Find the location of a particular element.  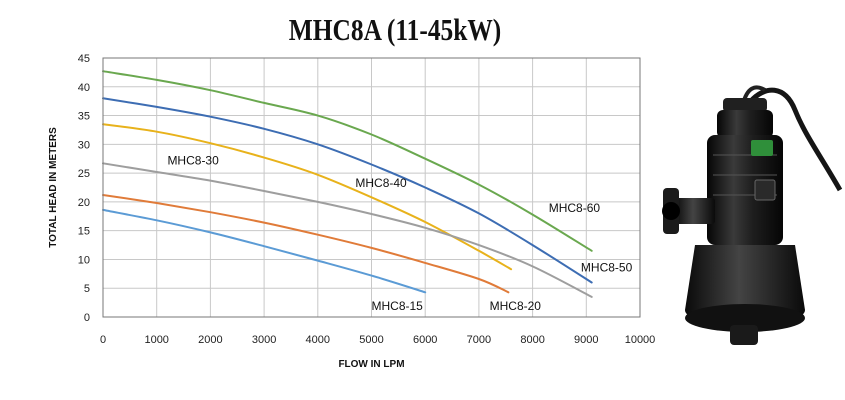

x-tick-label: 8000 is located at coordinates (532, 340).